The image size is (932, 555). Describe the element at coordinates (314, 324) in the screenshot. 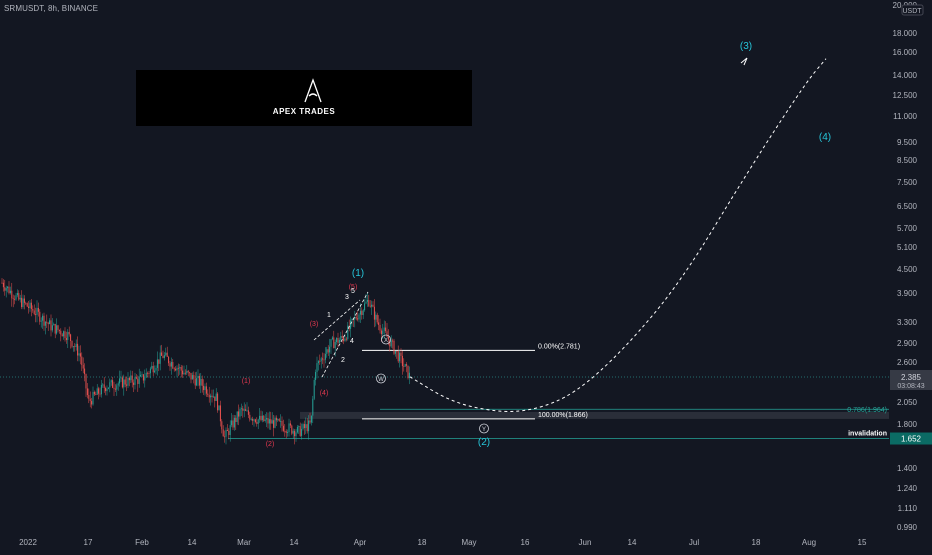

I see `wave-label-minor: (3)` at that location.